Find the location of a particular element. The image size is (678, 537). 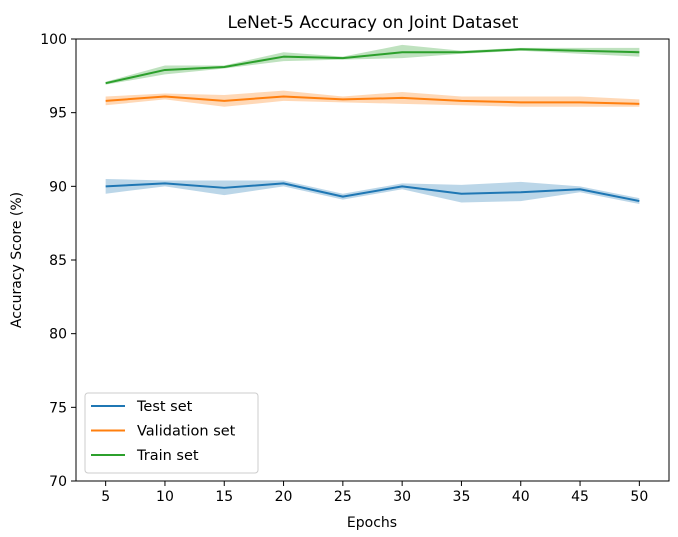

y-tick-label: 85 is located at coordinates (58, 261).